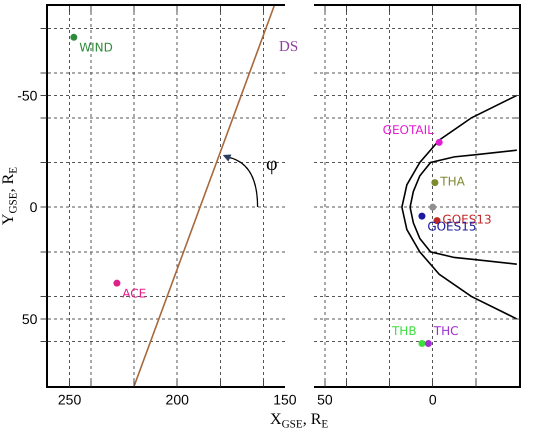  Describe the element at coordinates (272, 164) in the screenshot. I see `annotation: φ` at that location.